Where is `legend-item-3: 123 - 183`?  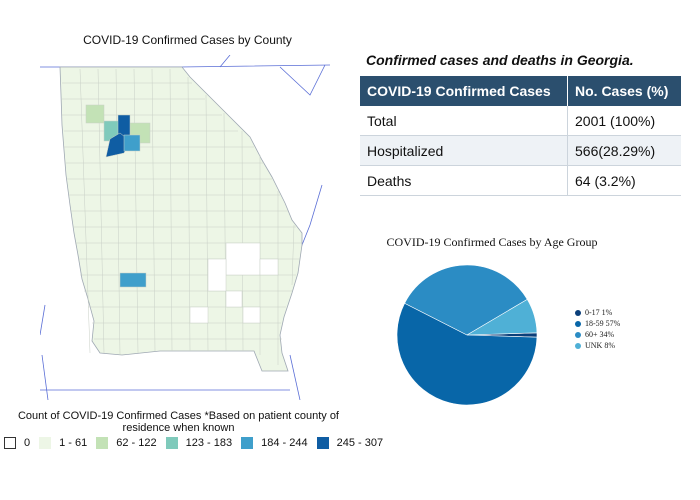
legend-item-3: 123 - 183 is located at coordinates (199, 443).